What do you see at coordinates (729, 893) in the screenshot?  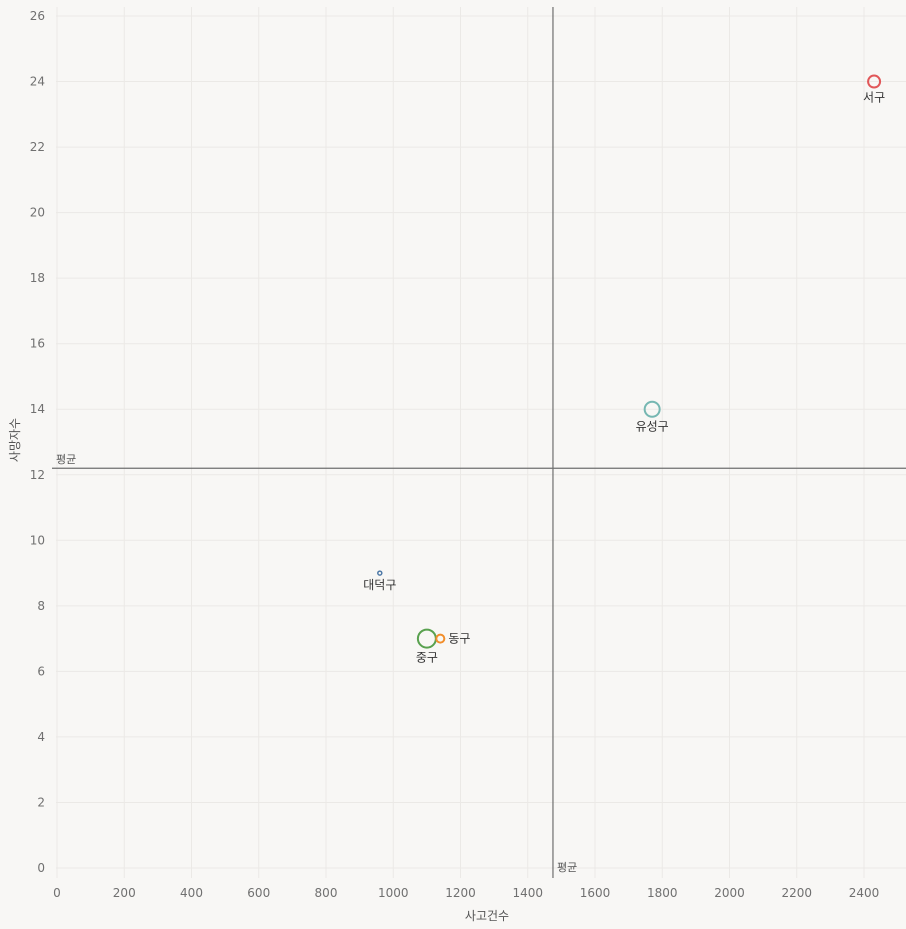 I see `x-tick-label: 2000` at bounding box center [729, 893].